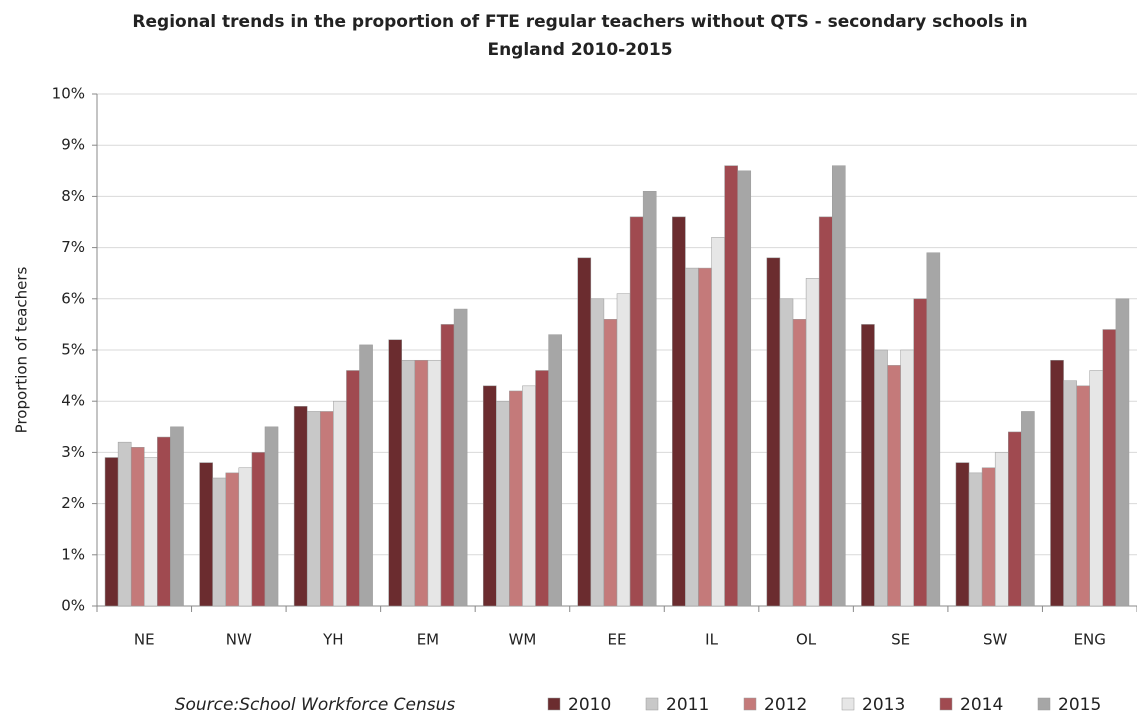 This screenshot has width=1137, height=718. What do you see at coordinates (68, 94) in the screenshot?
I see `y-tick-label: 10%` at bounding box center [68, 94].